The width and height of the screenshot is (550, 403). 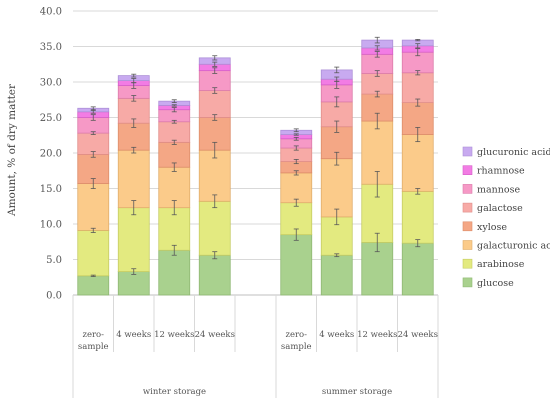 I want to click on y-tick-label: 15.0, so click(x=51, y=189).